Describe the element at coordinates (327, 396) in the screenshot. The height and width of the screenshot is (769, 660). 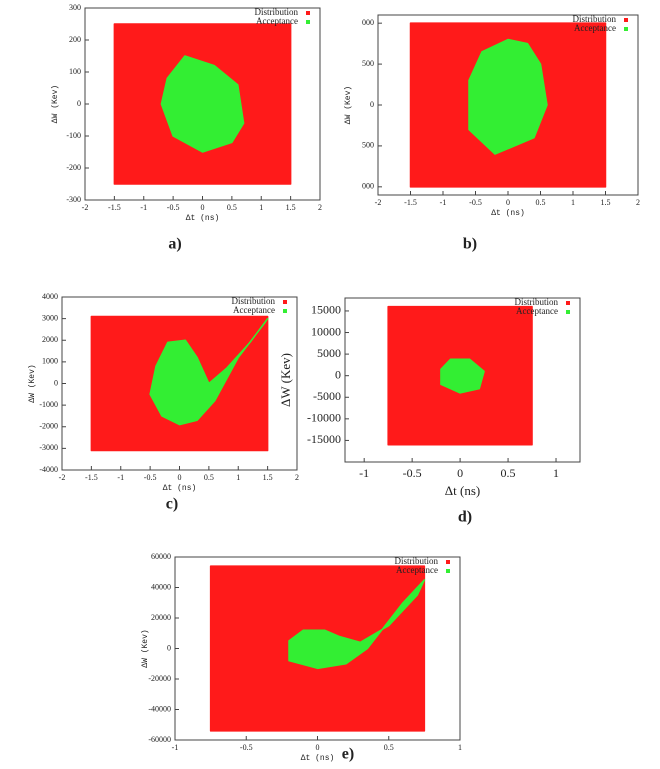
I see `y-tick-label: -5000` at that location.